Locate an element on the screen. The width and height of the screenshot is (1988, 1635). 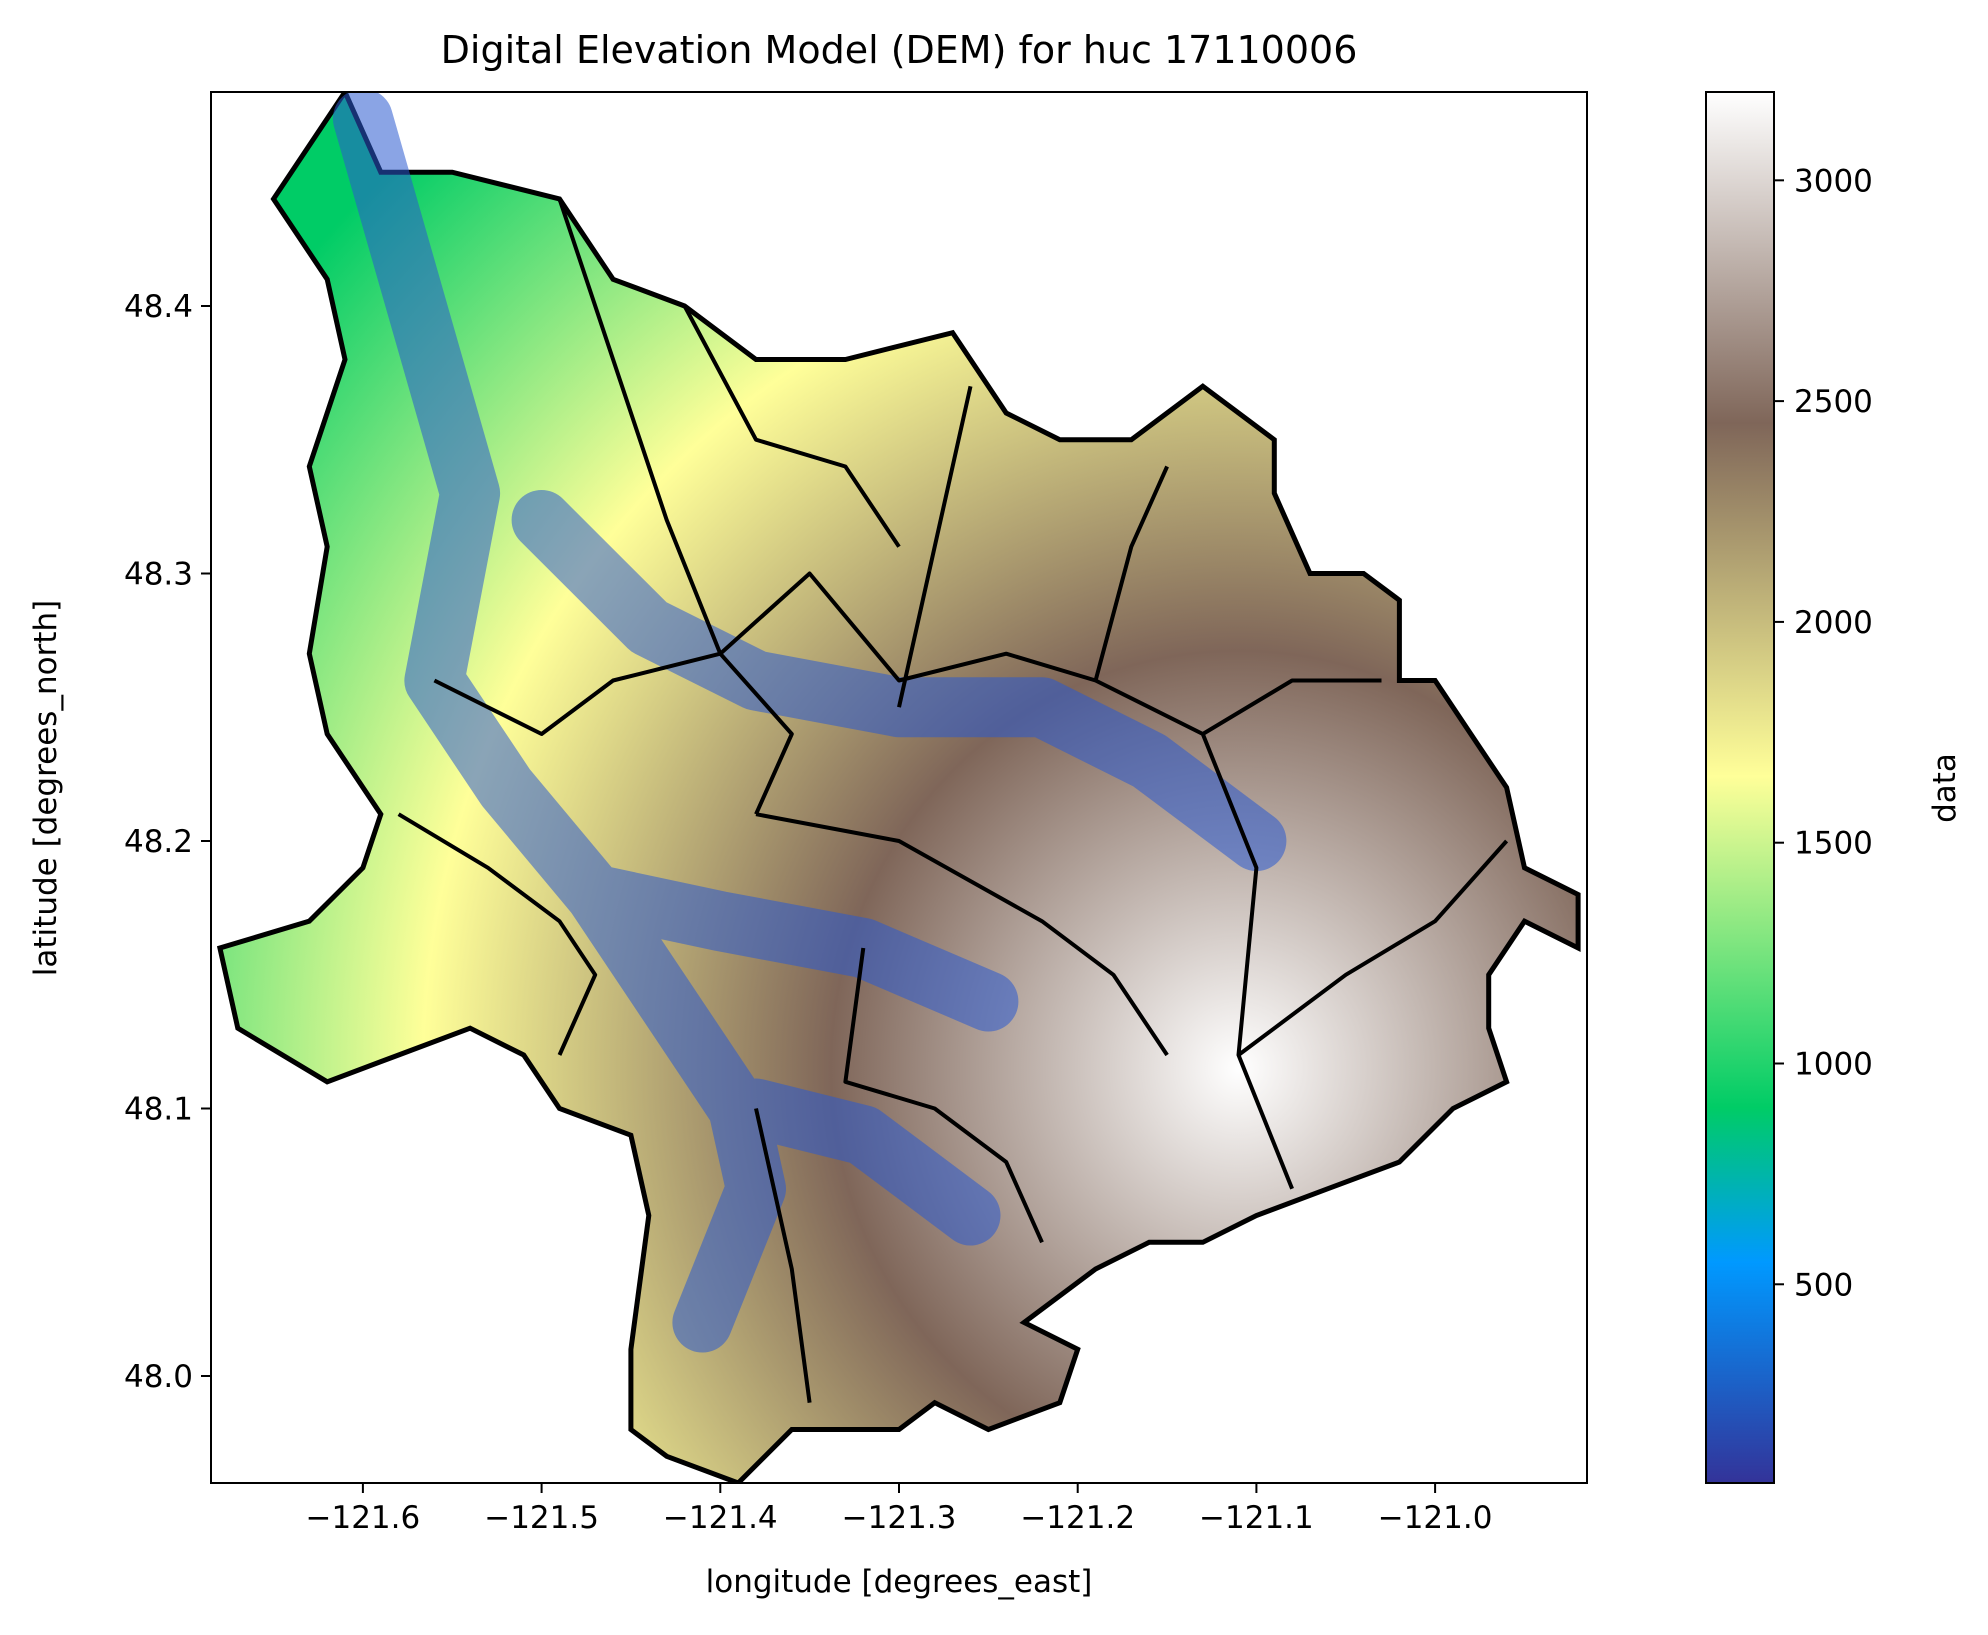
x-tick-label: −121.2 is located at coordinates (1077, 1518).